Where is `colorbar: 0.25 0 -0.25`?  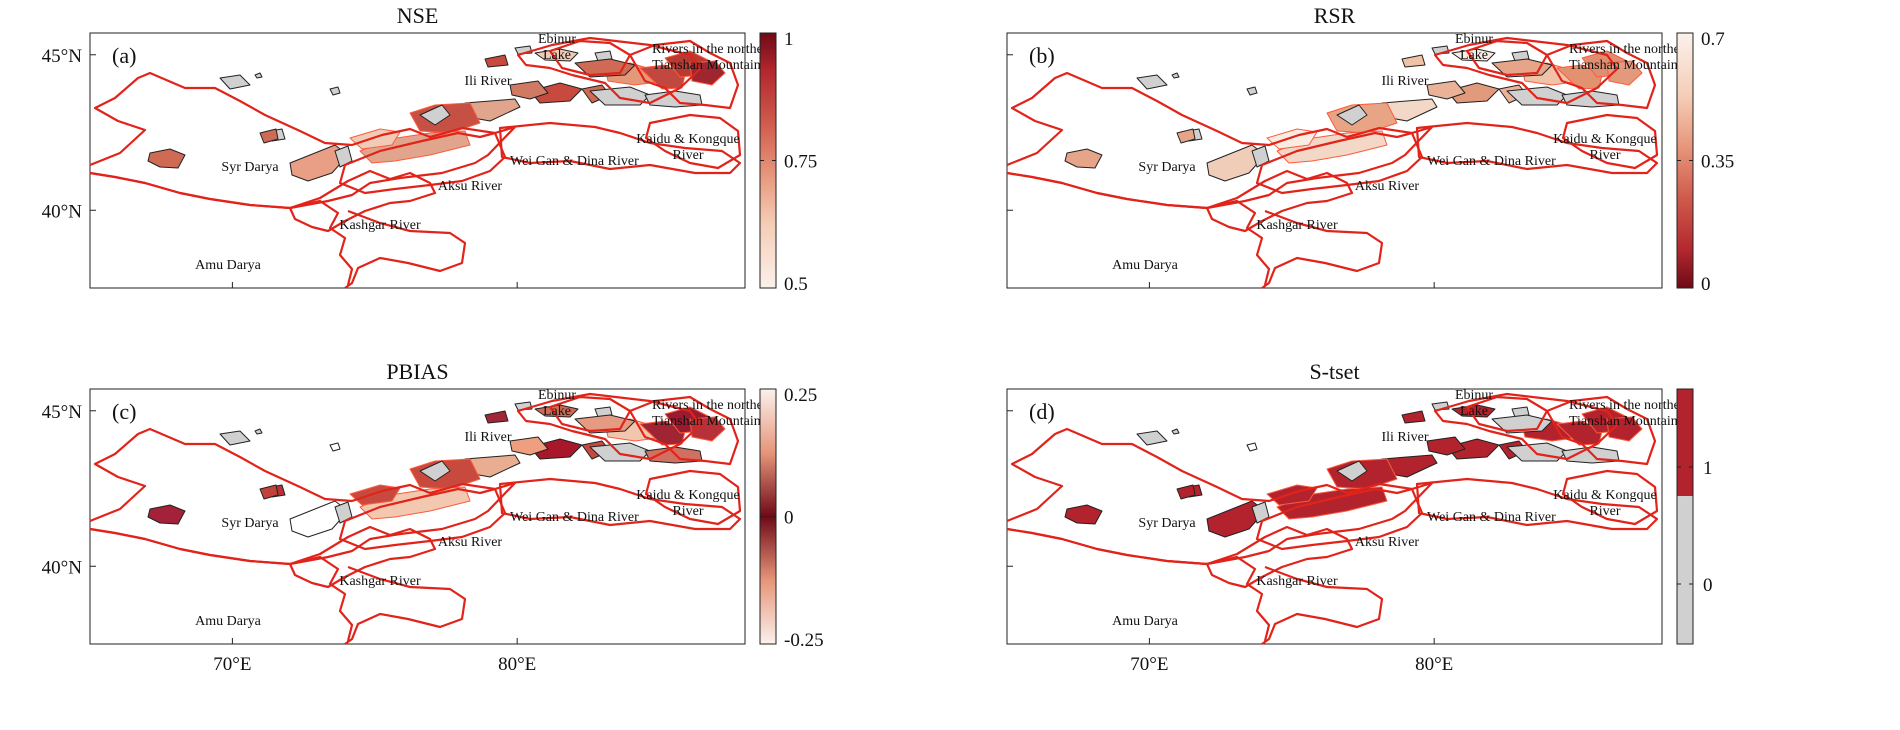 colorbar: 0.25 0 -0.25 is located at coordinates (791, 518).